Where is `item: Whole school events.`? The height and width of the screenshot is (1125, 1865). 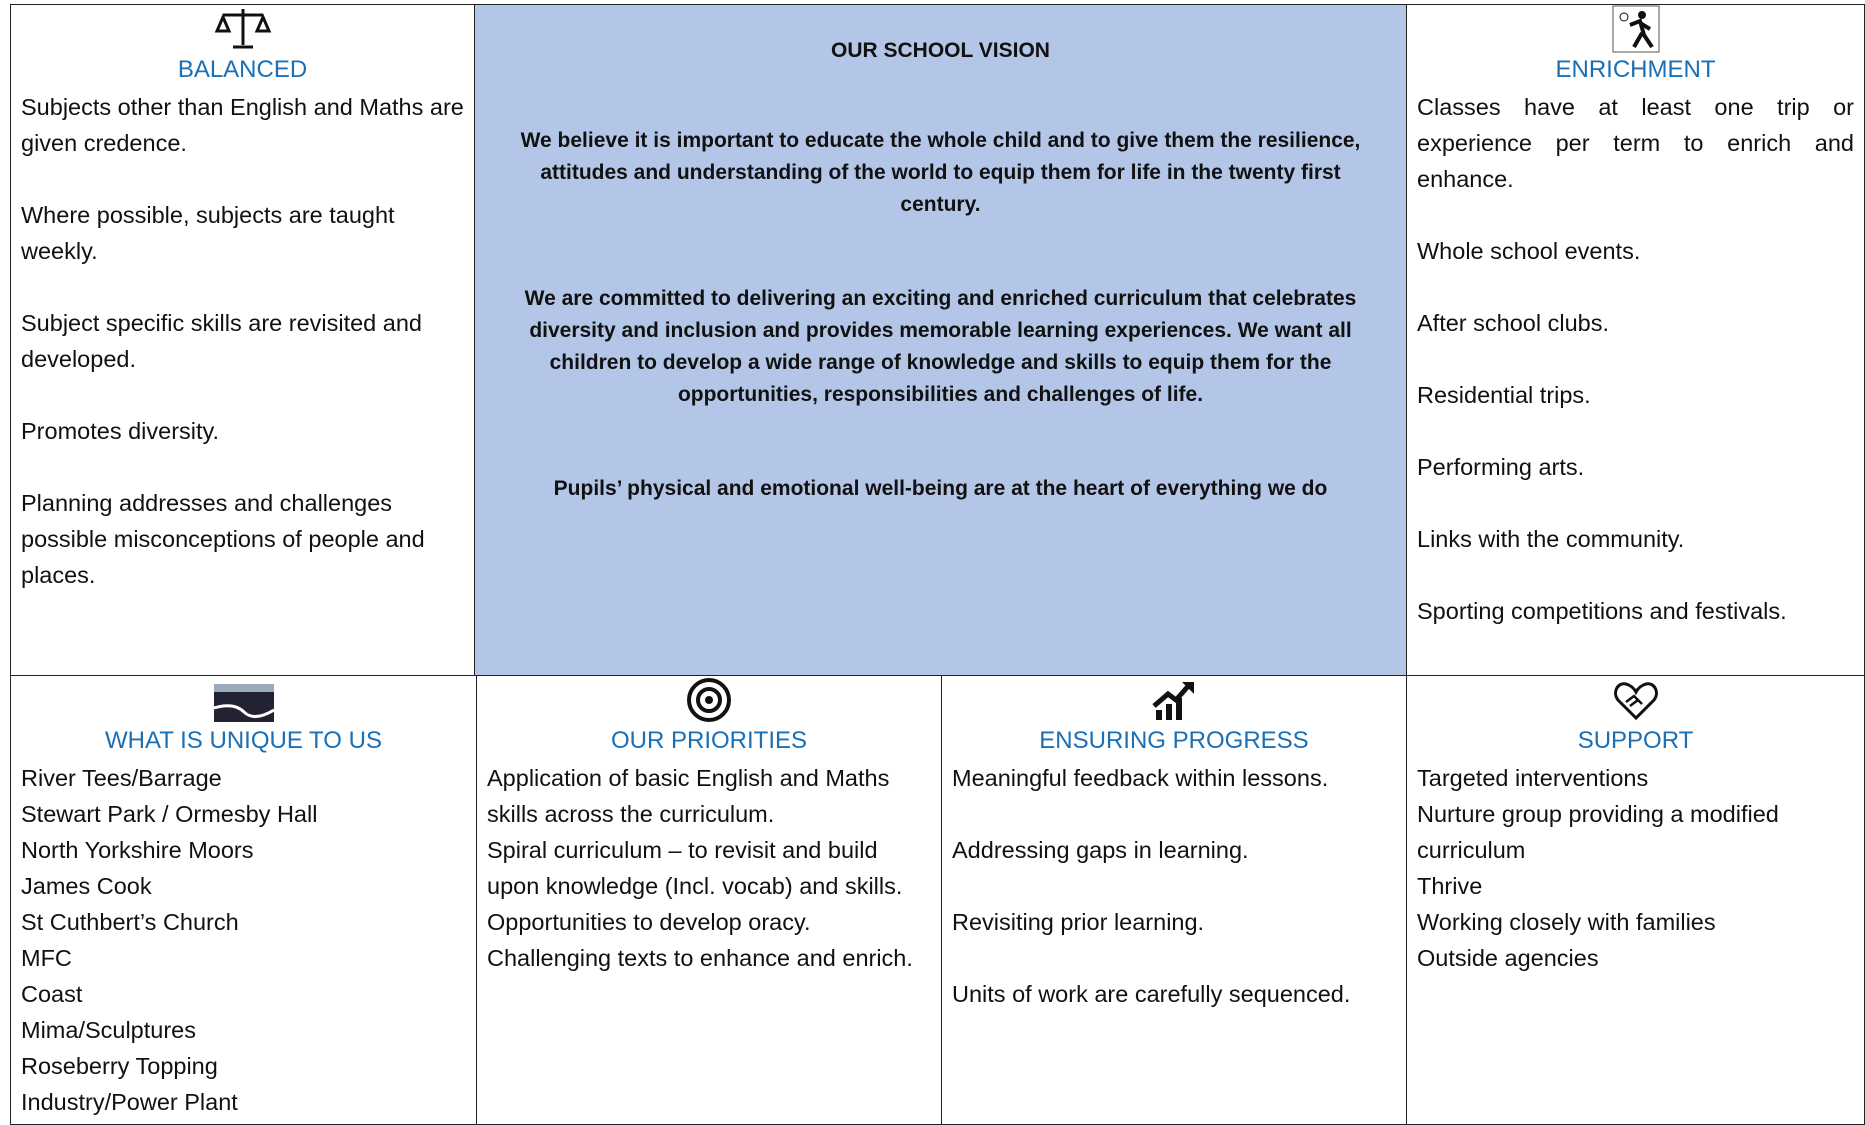 item: Whole school events. is located at coordinates (1529, 251).